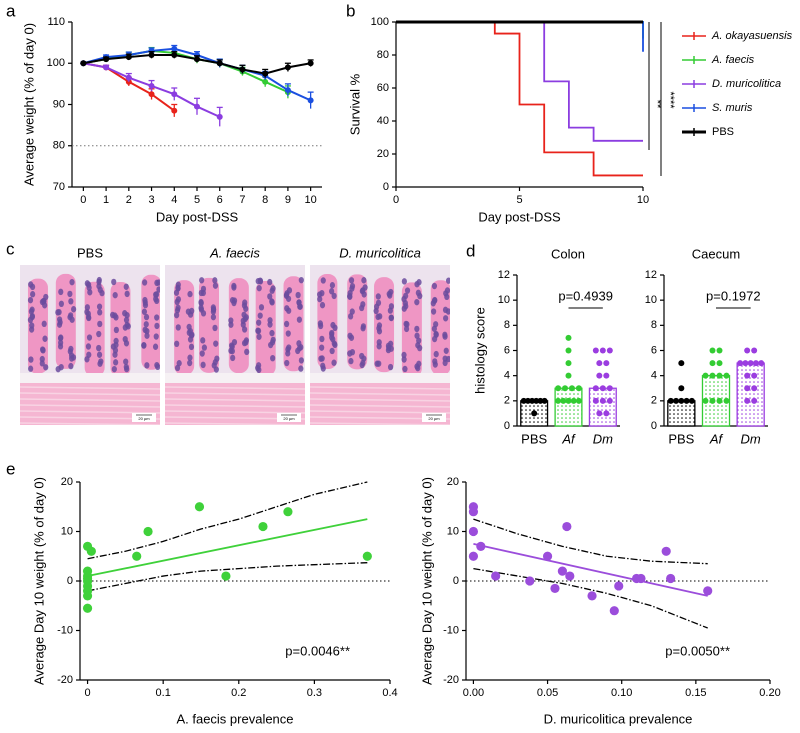  I want to click on x-axis-label: A. faecis prevalence, so click(234, 718).